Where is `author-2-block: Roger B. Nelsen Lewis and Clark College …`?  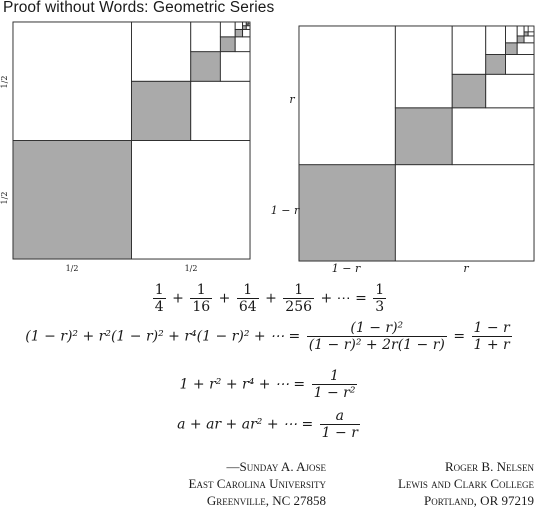 author-2-block: Roger B. Nelsen Lewis and Clark College … is located at coordinates (447, 483).